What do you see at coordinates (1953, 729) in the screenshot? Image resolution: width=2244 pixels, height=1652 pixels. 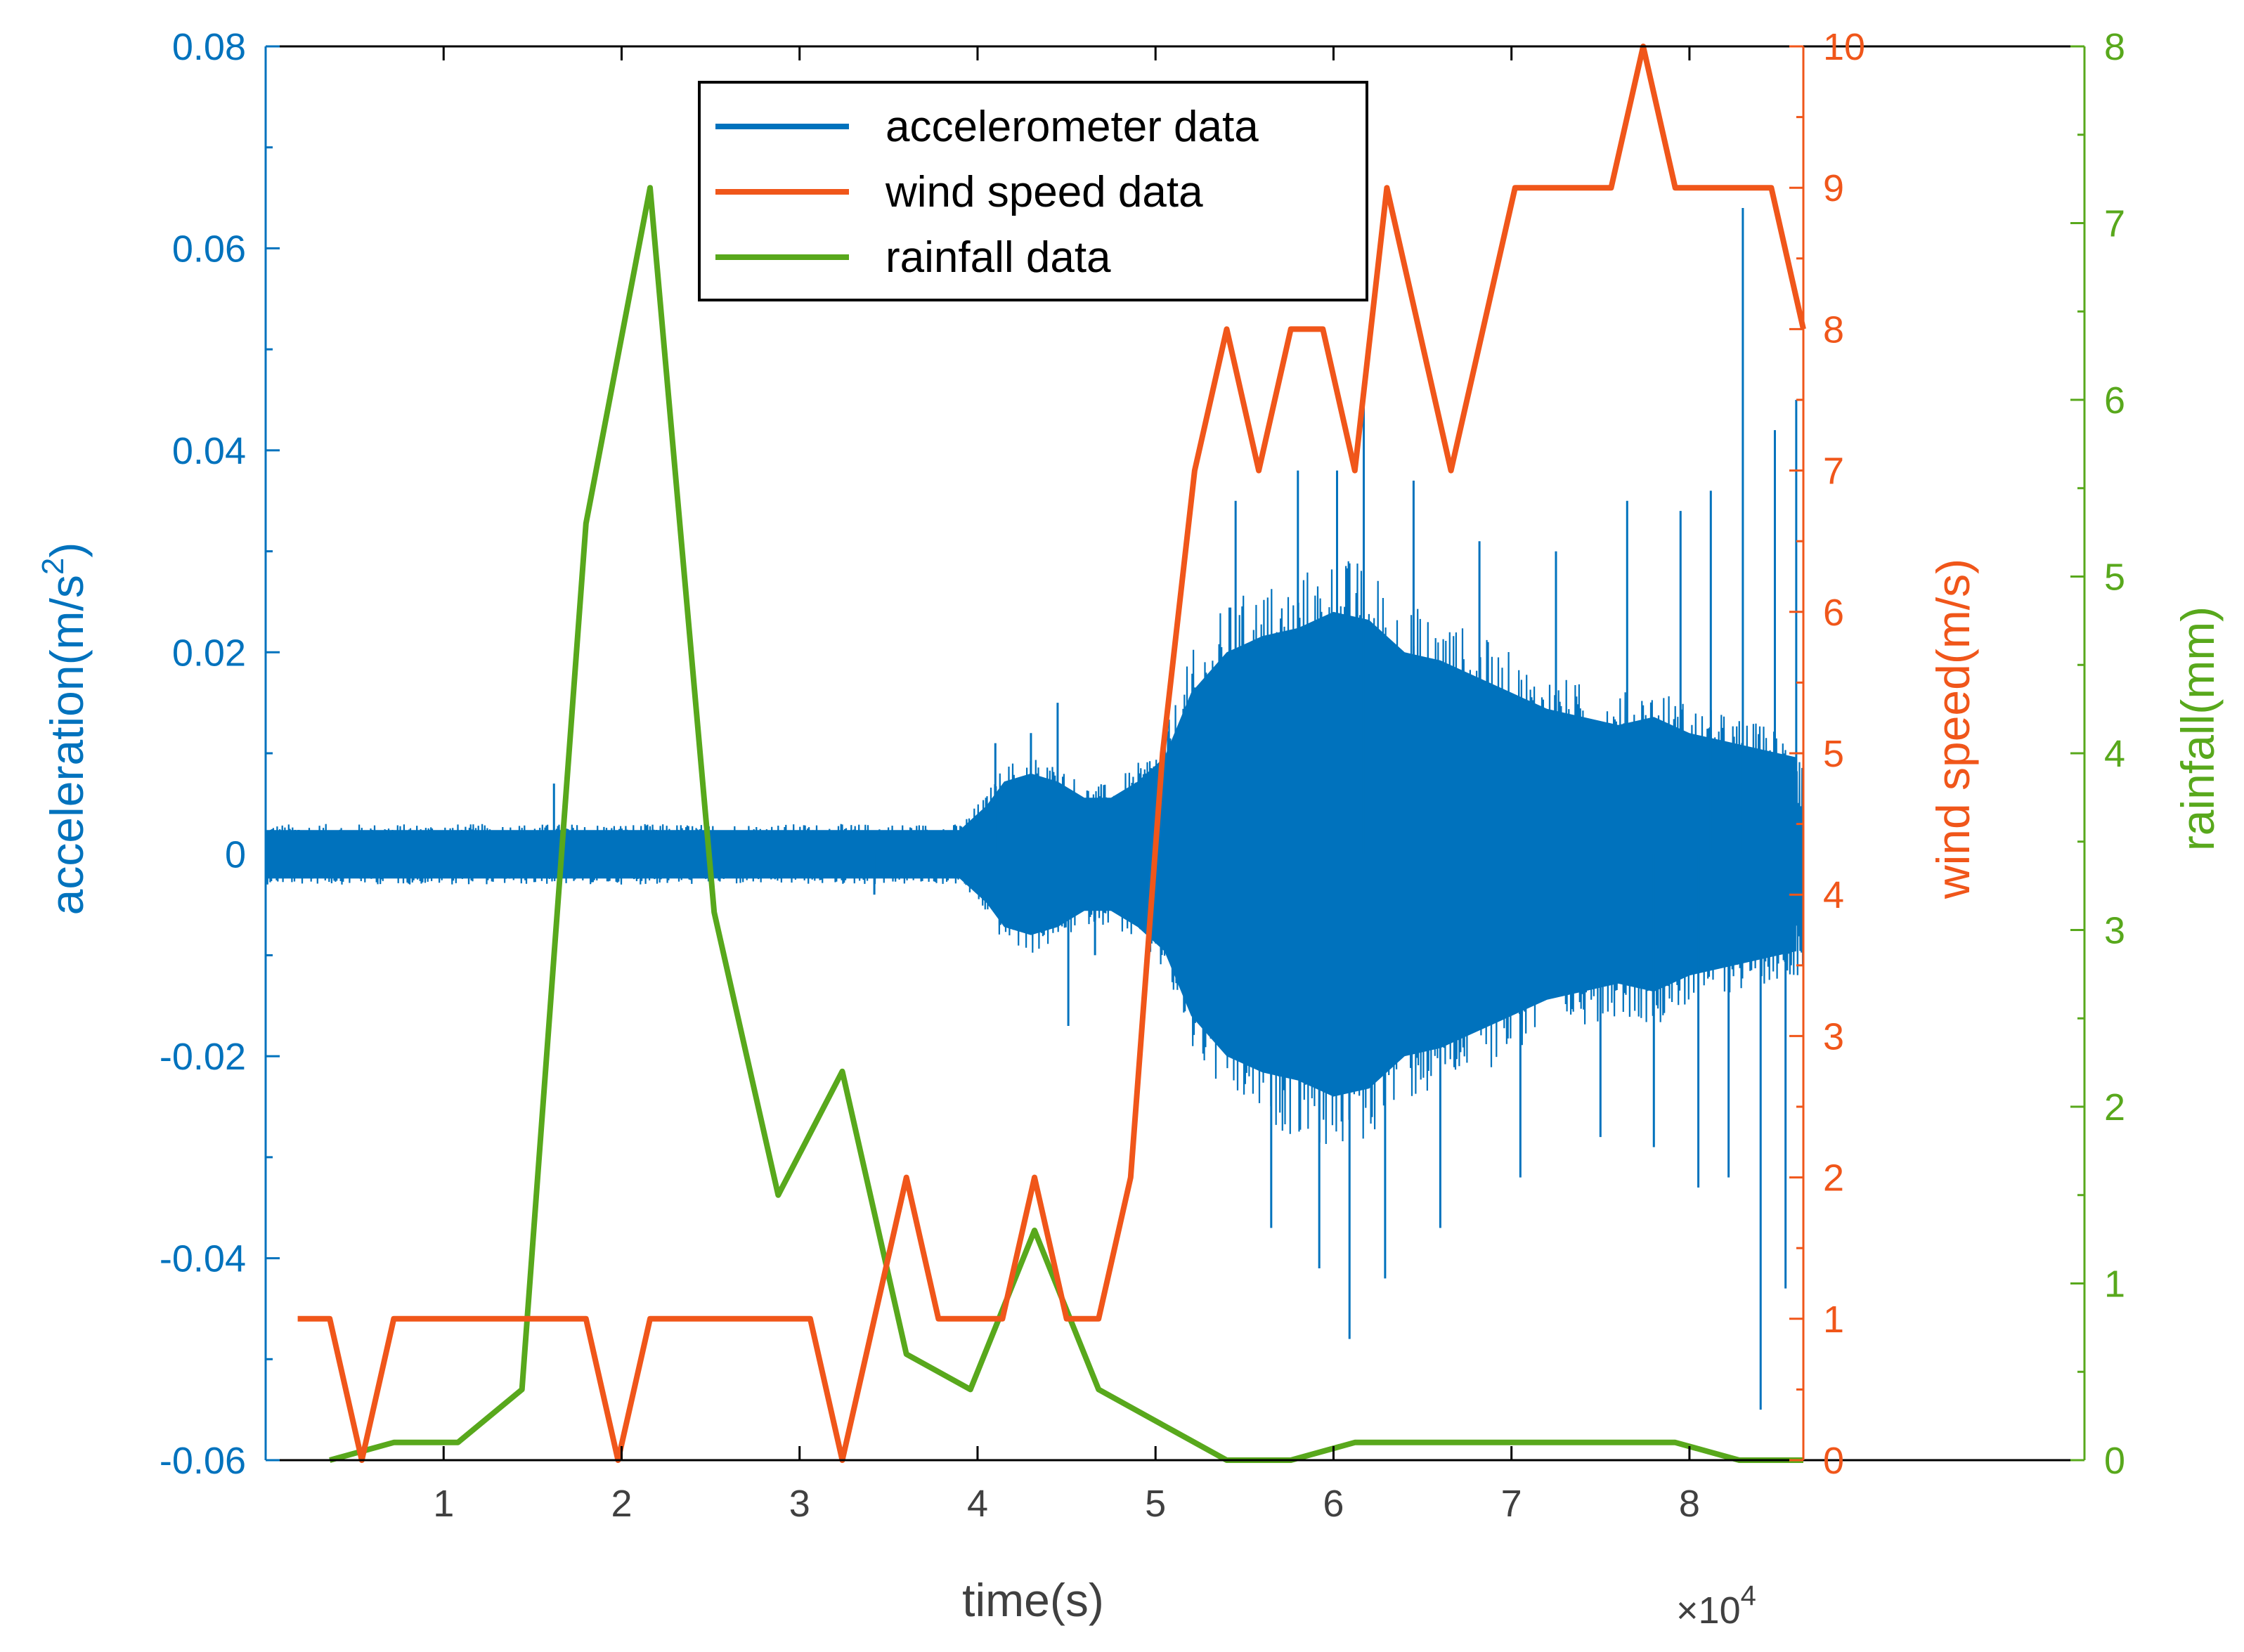 I see `wind-axis-title: wind speed(m/s)` at bounding box center [1953, 729].